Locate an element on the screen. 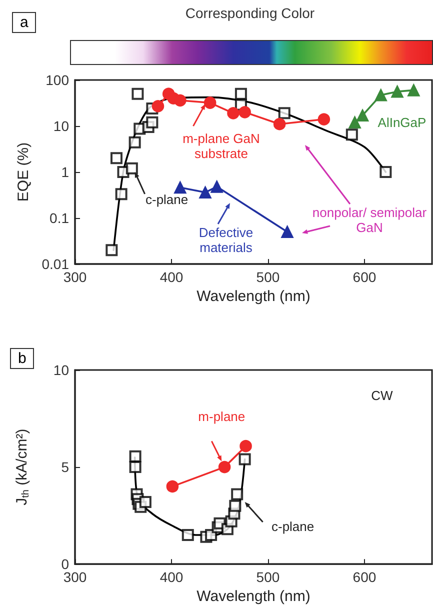 Image resolution: width=433 pixels, height=609 pixels. text: Corresponding Color is located at coordinates (250, 13).